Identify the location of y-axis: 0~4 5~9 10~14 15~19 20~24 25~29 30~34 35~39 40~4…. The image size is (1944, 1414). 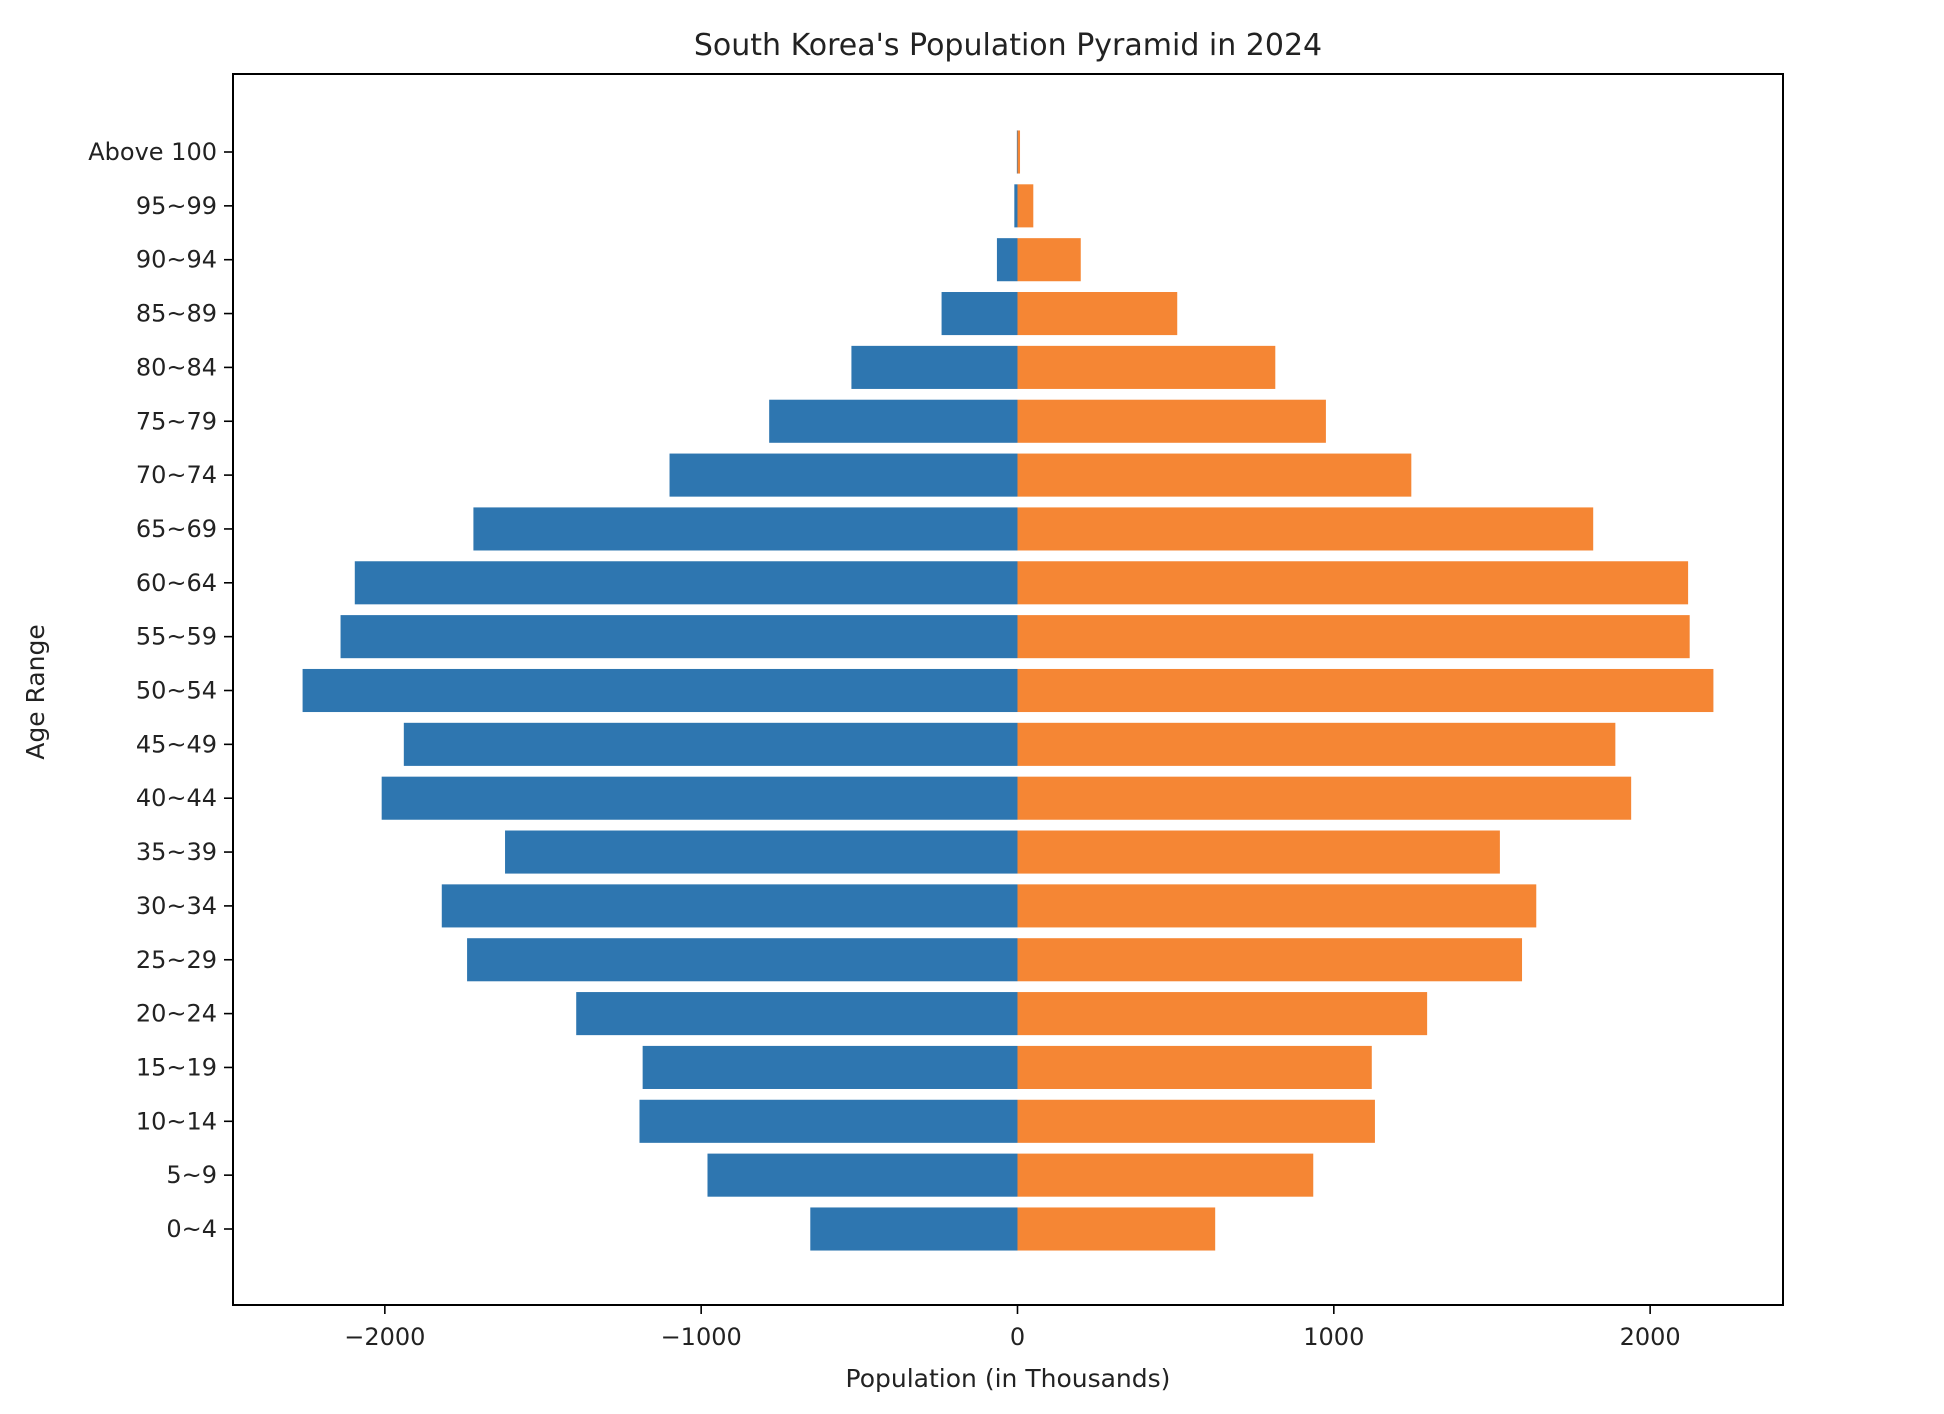
(160, 690).